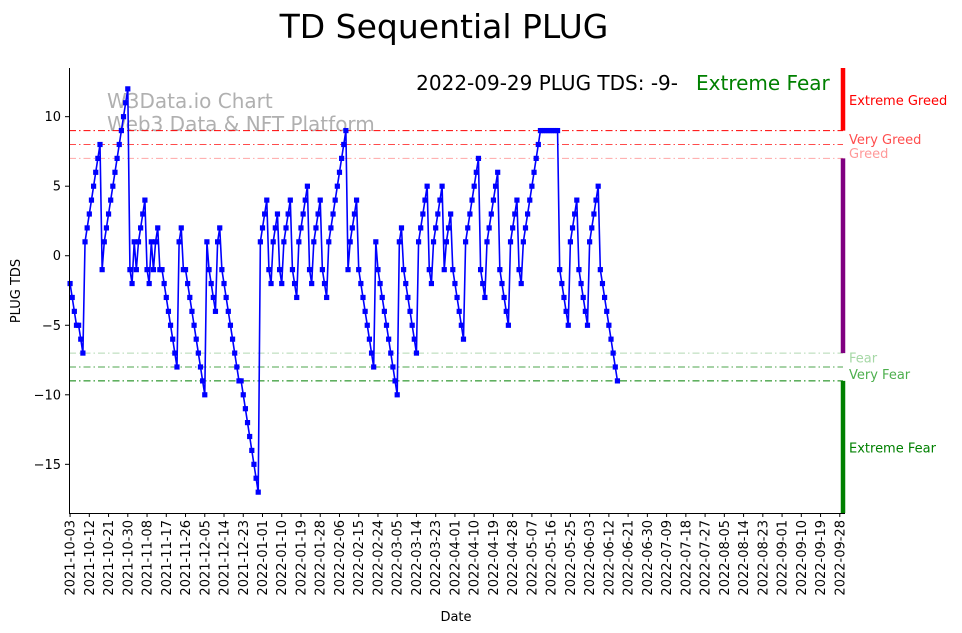 The image size is (962, 633). I want to click on x-tick-label: 2022-09-10, so click(802, 558).